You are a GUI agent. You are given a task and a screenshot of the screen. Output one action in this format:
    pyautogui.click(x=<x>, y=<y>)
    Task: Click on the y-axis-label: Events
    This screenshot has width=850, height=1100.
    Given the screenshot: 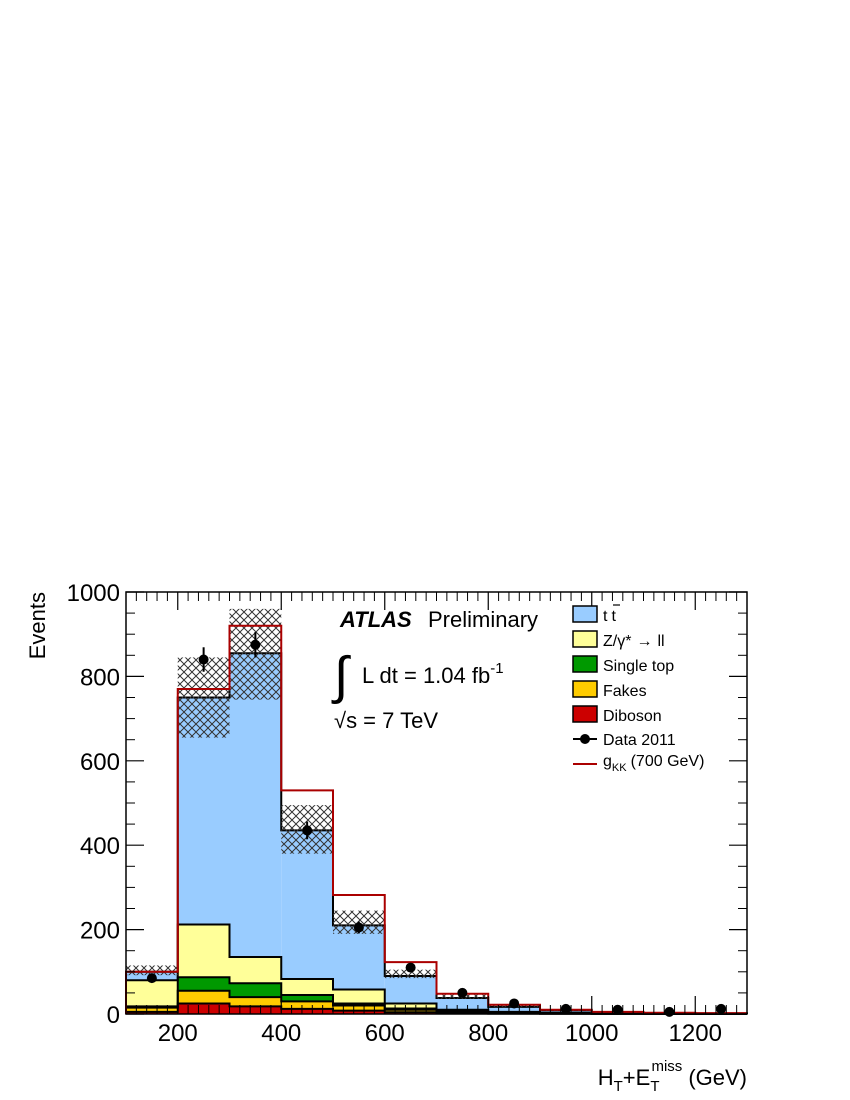 What is the action you would take?
    pyautogui.click(x=37, y=625)
    